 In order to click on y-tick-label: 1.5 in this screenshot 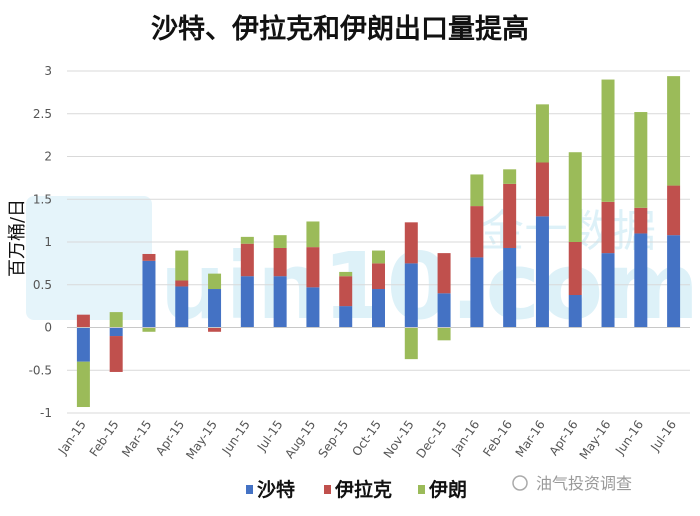, I will do `click(42, 199)`.